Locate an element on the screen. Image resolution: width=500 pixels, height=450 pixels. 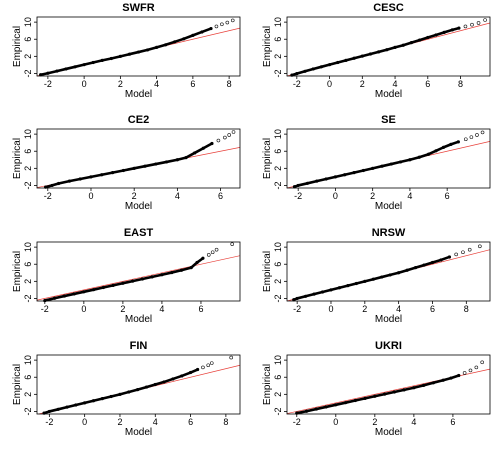
panel-fin-xtick-label: 0 is located at coordinates (84, 422).